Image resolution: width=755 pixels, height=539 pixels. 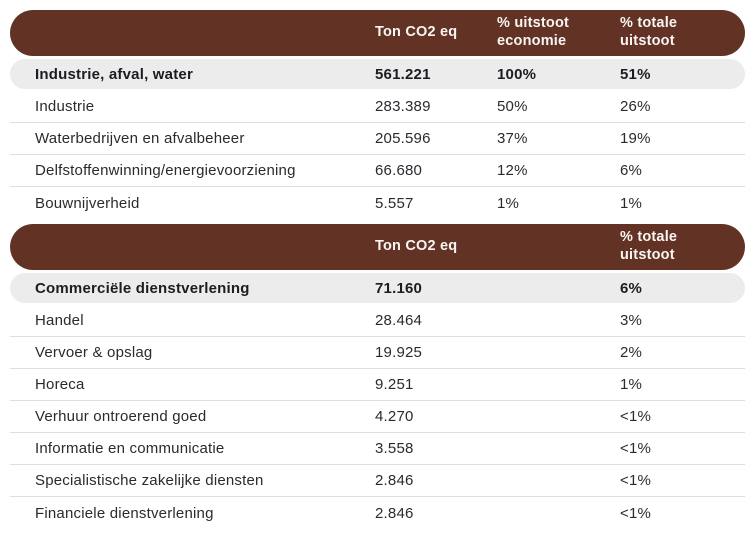 I want to click on table2-header-bar: Ton CO2 eq % totale uitstoot, so click(x=377, y=247).